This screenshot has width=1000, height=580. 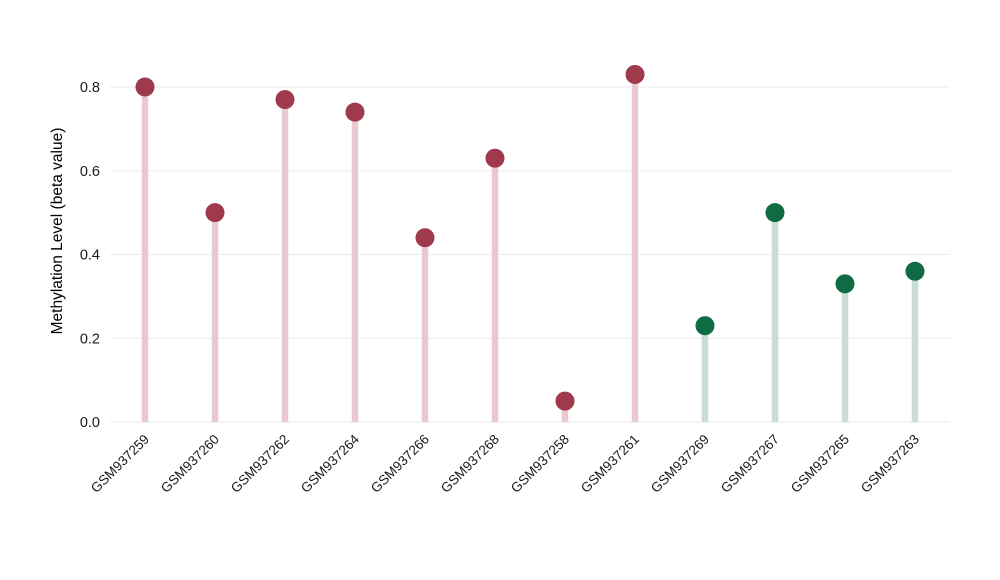 I want to click on x-tick-label: GSM937264, so click(x=330, y=463).